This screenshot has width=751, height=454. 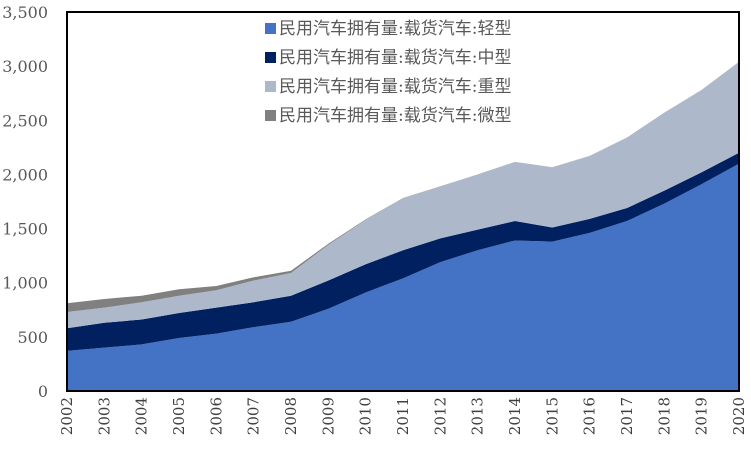 What do you see at coordinates (395, 29) in the screenshot?
I see `legend-label: 民用汽车拥有量:载货汽车:轻型` at bounding box center [395, 29].